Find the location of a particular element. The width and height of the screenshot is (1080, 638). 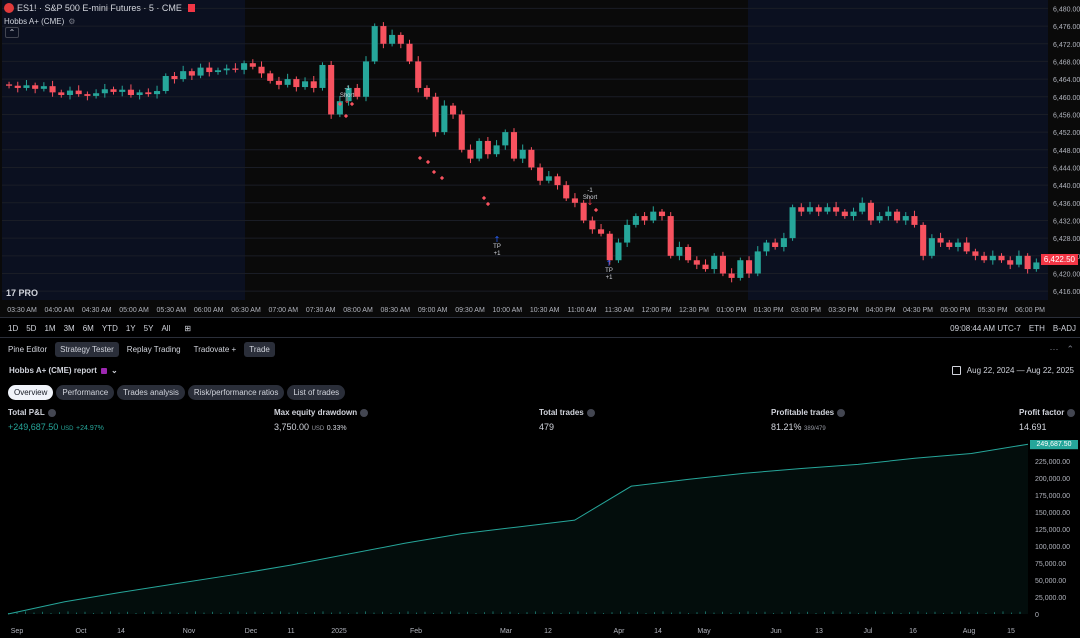

timeframe-1d: 1D is located at coordinates (13, 328).